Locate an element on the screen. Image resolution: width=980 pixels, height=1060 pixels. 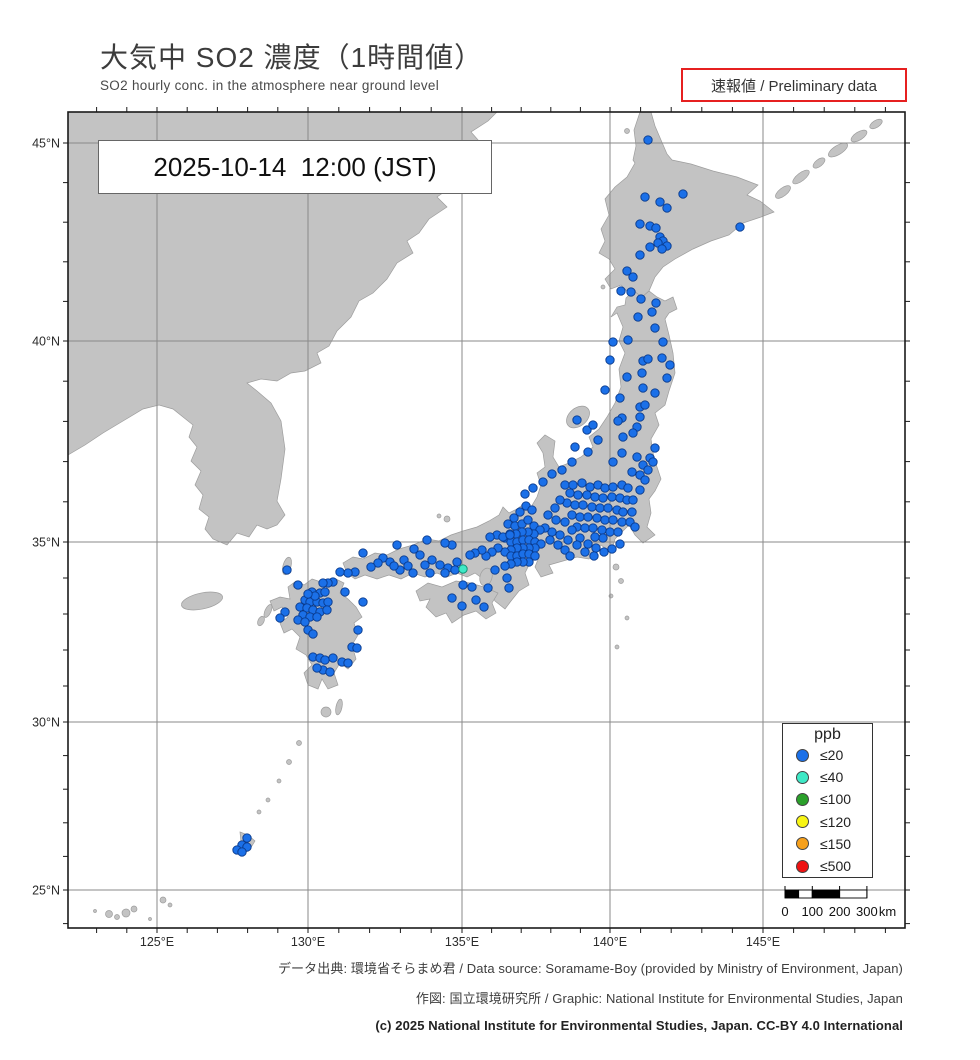
legend-label: ≤120 is located at coordinates (836, 821).